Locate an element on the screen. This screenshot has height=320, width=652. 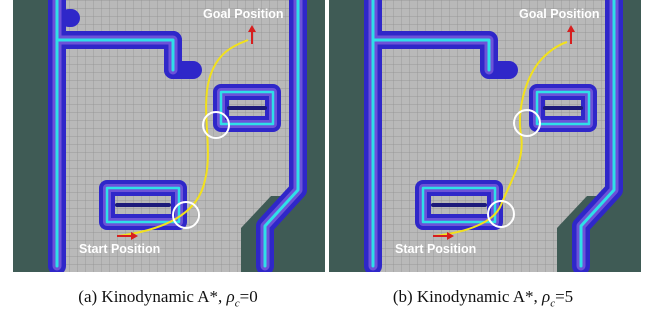
caption-b: (b) Kinodynamic A*, ρc=5 is located at coordinates (483, 298).